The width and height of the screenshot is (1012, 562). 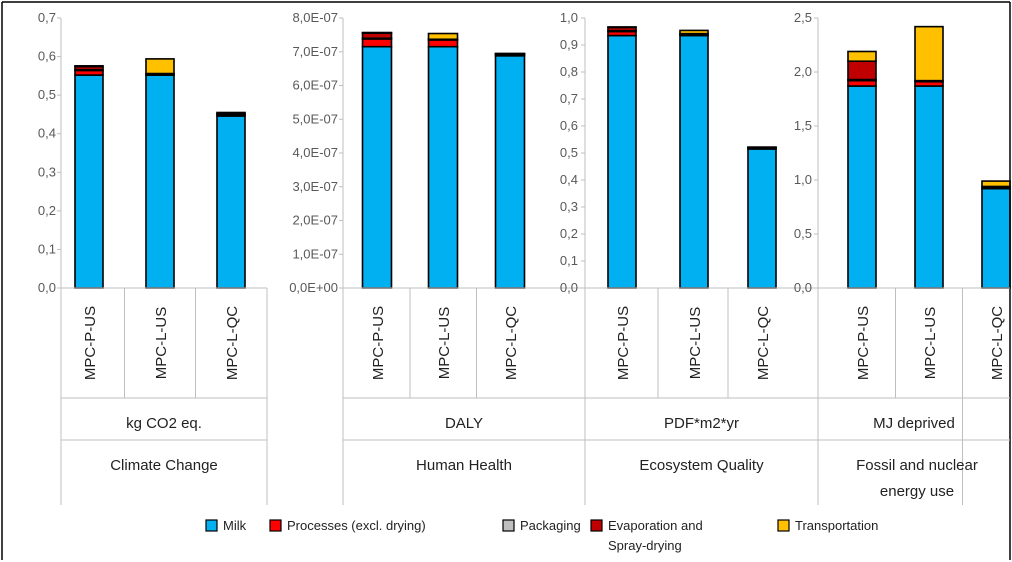 I want to click on y-tick-label: 5,0E-07, so click(x=315, y=118).